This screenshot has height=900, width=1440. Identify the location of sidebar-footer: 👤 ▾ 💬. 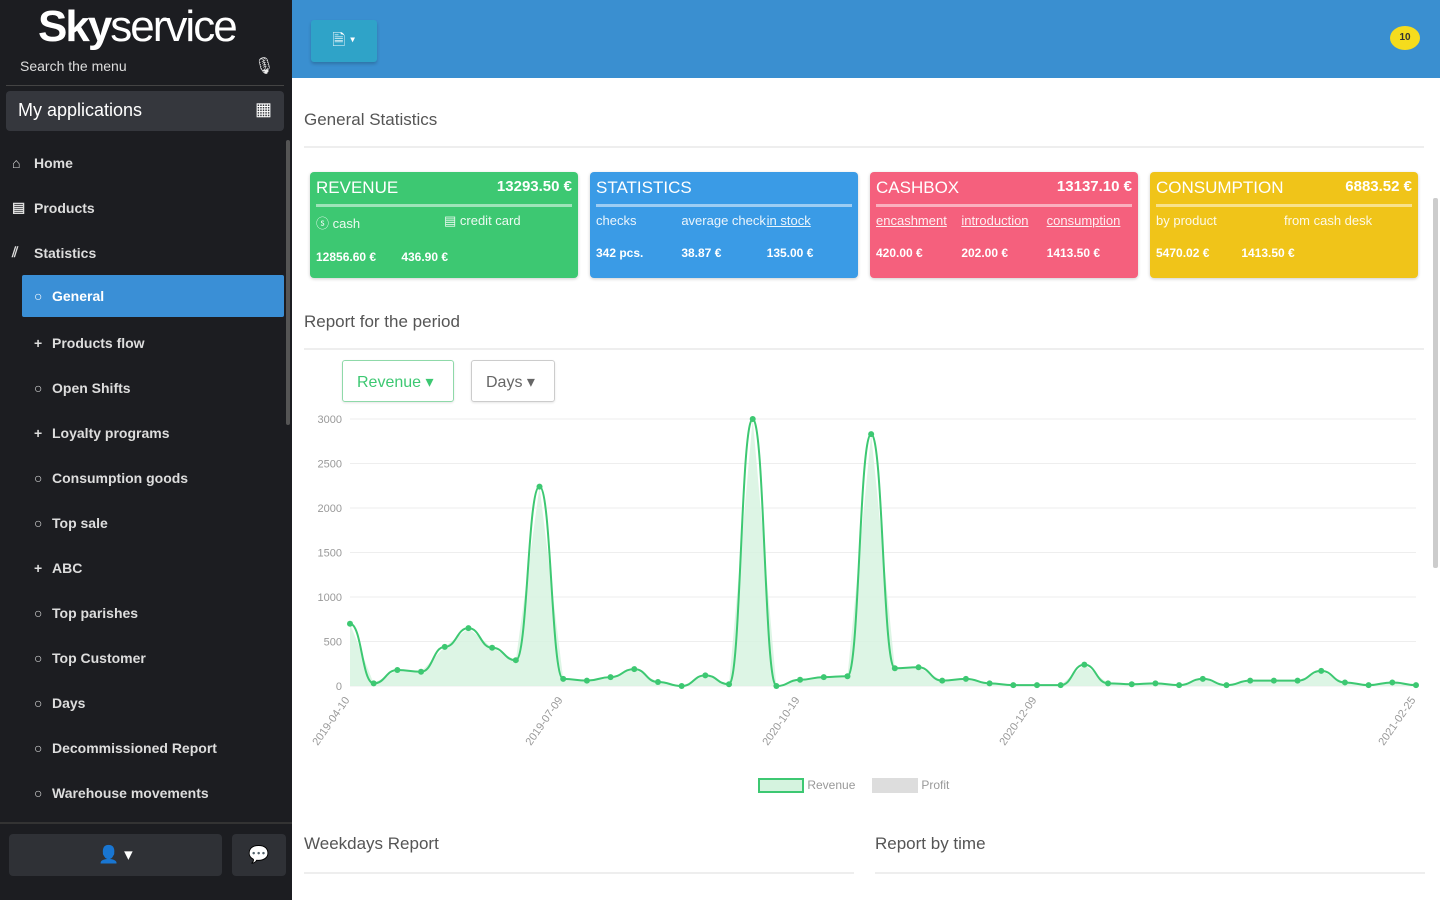
(146, 861).